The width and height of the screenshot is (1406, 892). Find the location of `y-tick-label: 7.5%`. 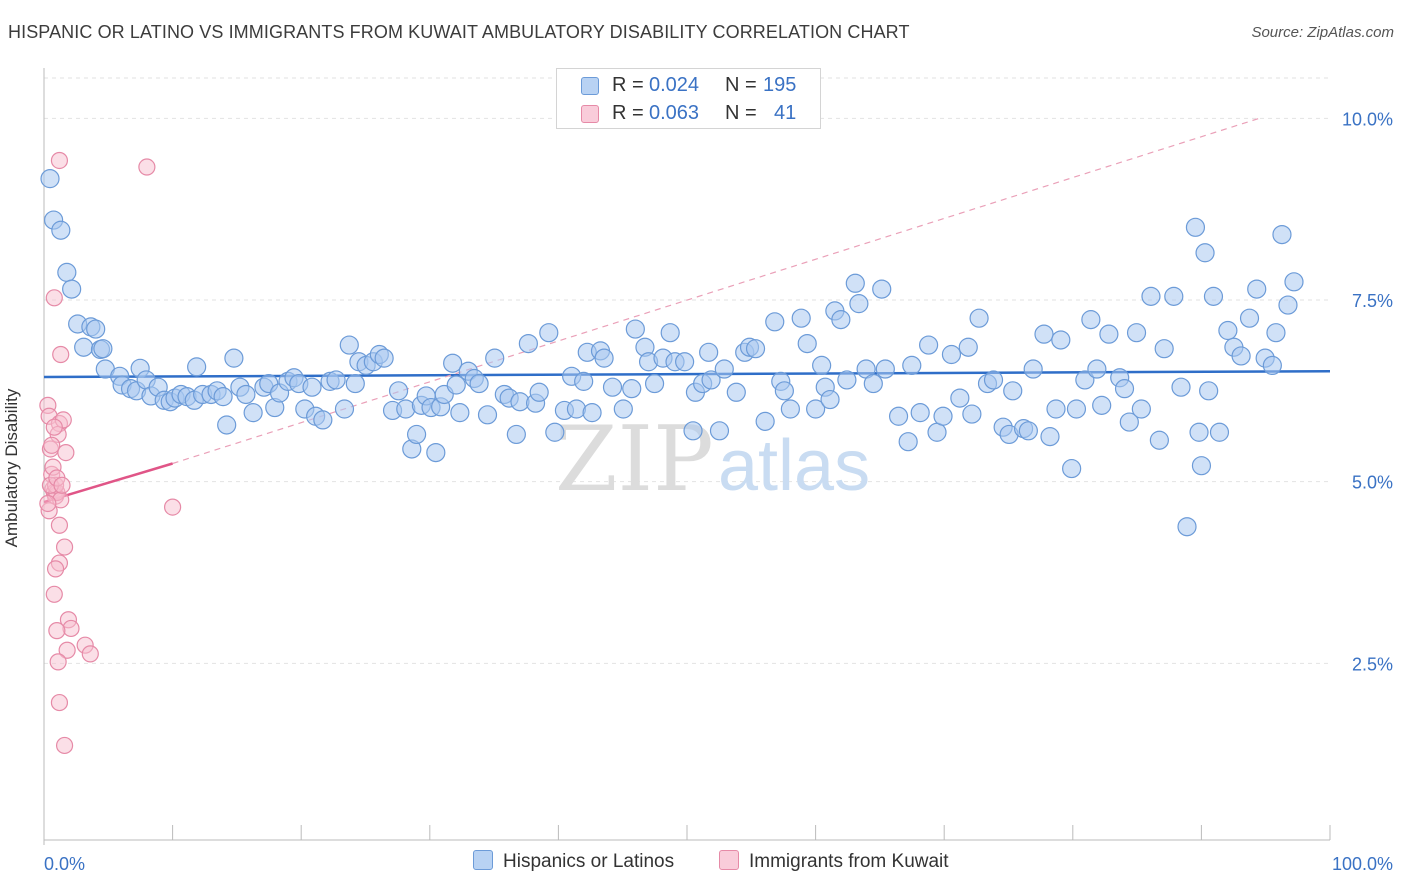

y-tick-label: 7.5% is located at coordinates (1372, 301).